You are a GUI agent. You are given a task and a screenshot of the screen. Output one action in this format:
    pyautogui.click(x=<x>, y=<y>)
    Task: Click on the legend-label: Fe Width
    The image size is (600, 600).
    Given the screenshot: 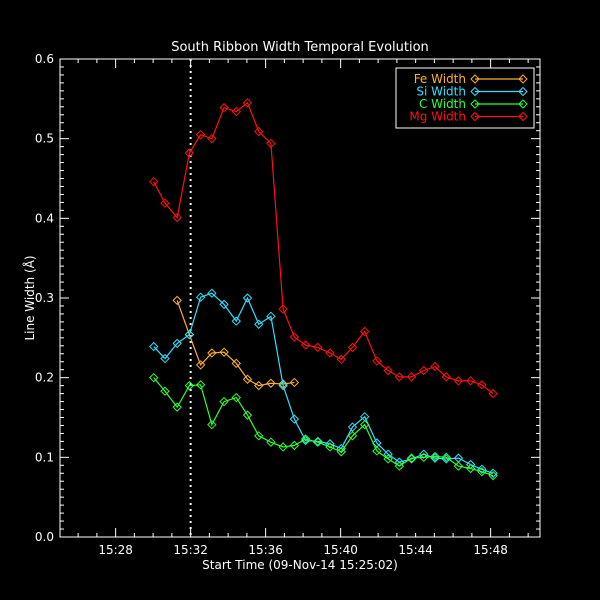 What is the action you would take?
    pyautogui.click(x=440, y=79)
    